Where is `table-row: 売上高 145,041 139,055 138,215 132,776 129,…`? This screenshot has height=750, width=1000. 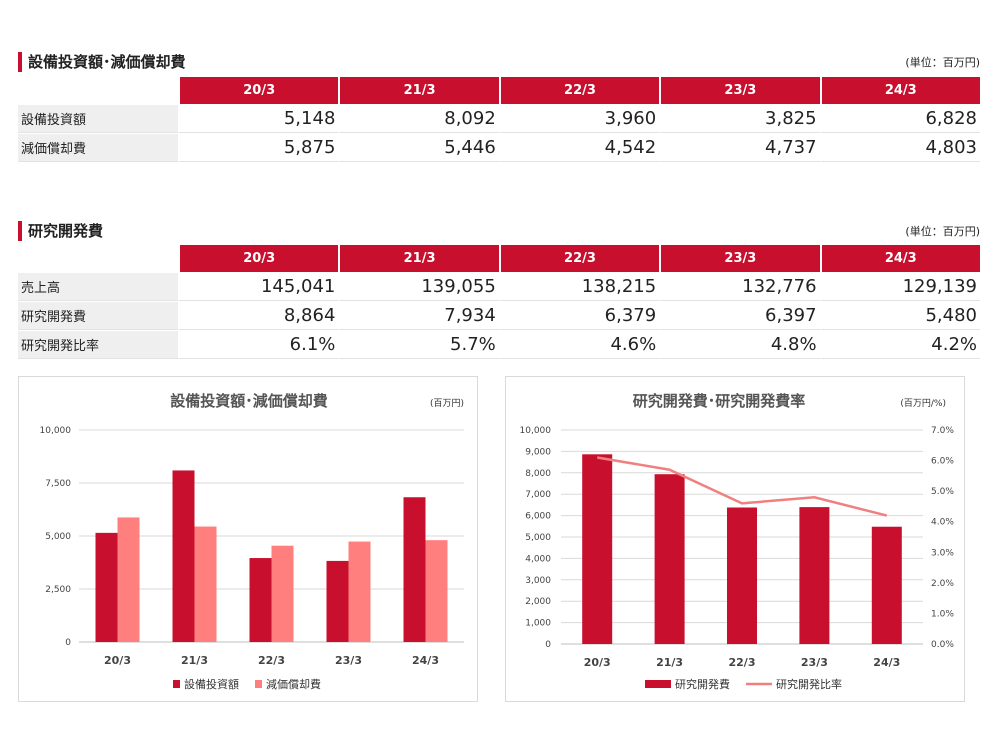
table-row: 売上高 145,041 139,055 138,215 132,776 129,… is located at coordinates (499, 286).